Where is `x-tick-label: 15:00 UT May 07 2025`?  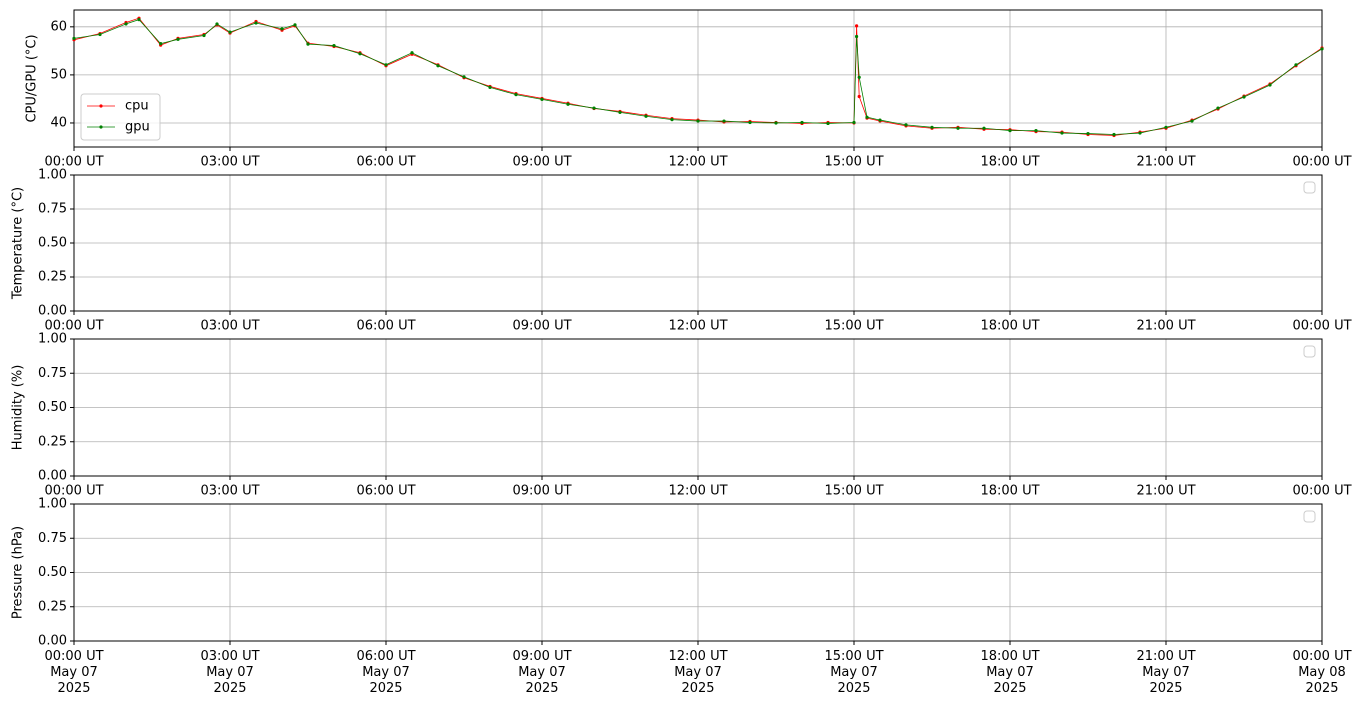 x-tick-label: 15:00 UT May 07 2025 is located at coordinates (853, 672).